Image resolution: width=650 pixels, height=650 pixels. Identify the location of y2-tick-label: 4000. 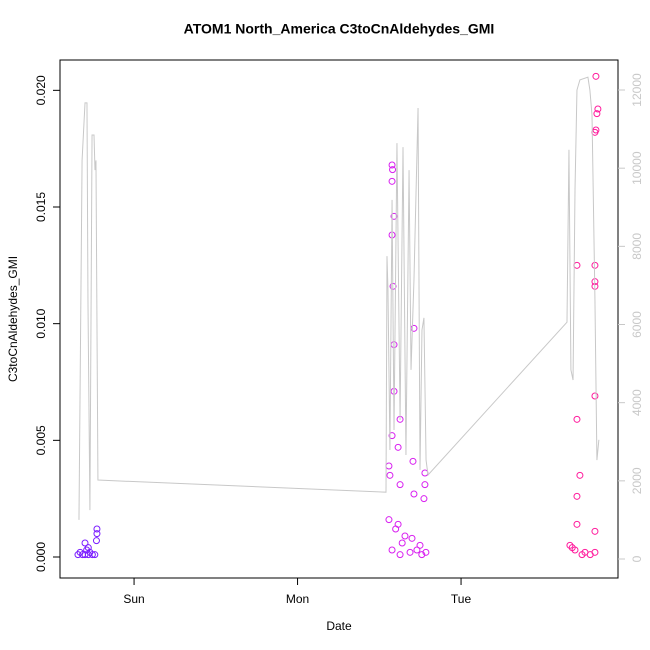
(637, 402).